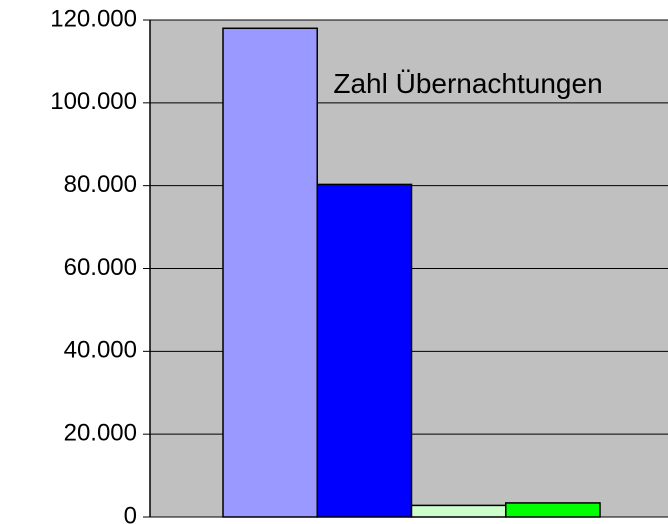  Describe the element at coordinates (130, 513) in the screenshot. I see `y-tick-label: 0` at that location.